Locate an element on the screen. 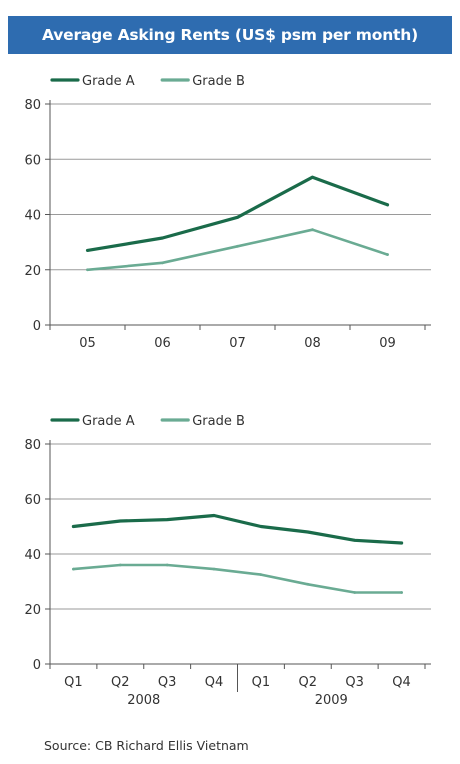 The image size is (460, 764). x-tick-label: 09 is located at coordinates (387, 343).